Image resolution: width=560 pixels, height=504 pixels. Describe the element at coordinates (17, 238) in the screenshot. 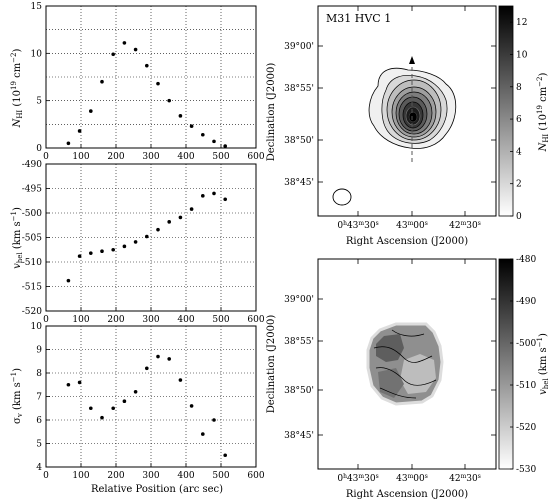

I see `velocity-profile-ylabel: vhel (km s−1)` at that location.